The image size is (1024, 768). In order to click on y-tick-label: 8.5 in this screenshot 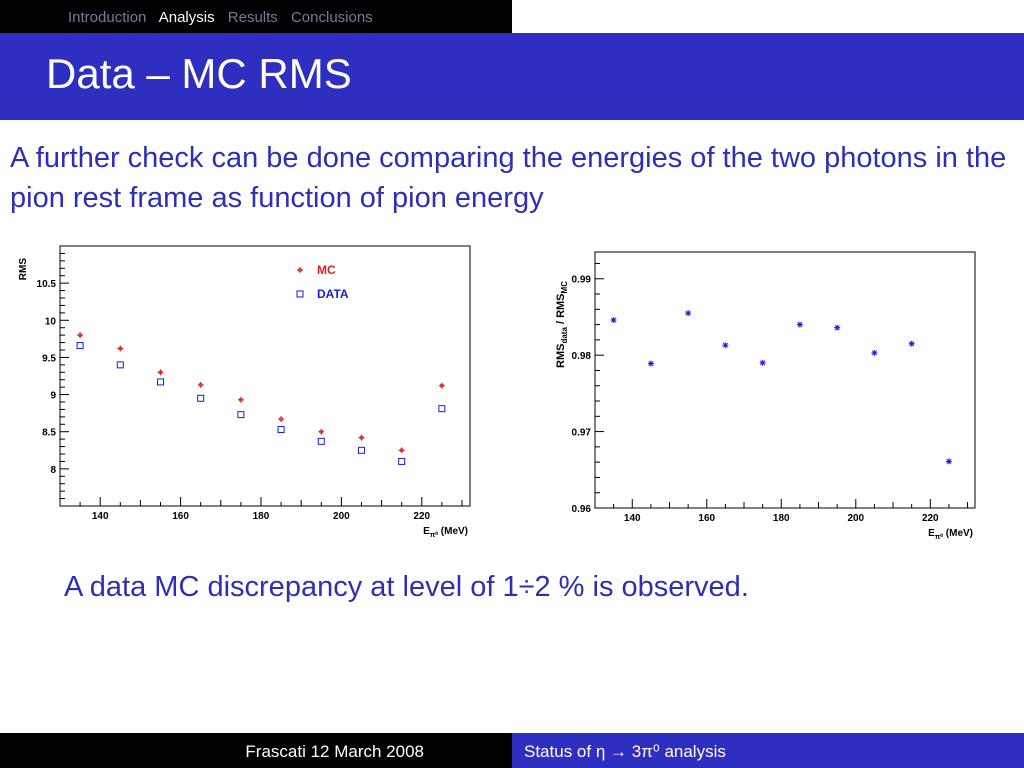, I will do `click(49, 433)`.